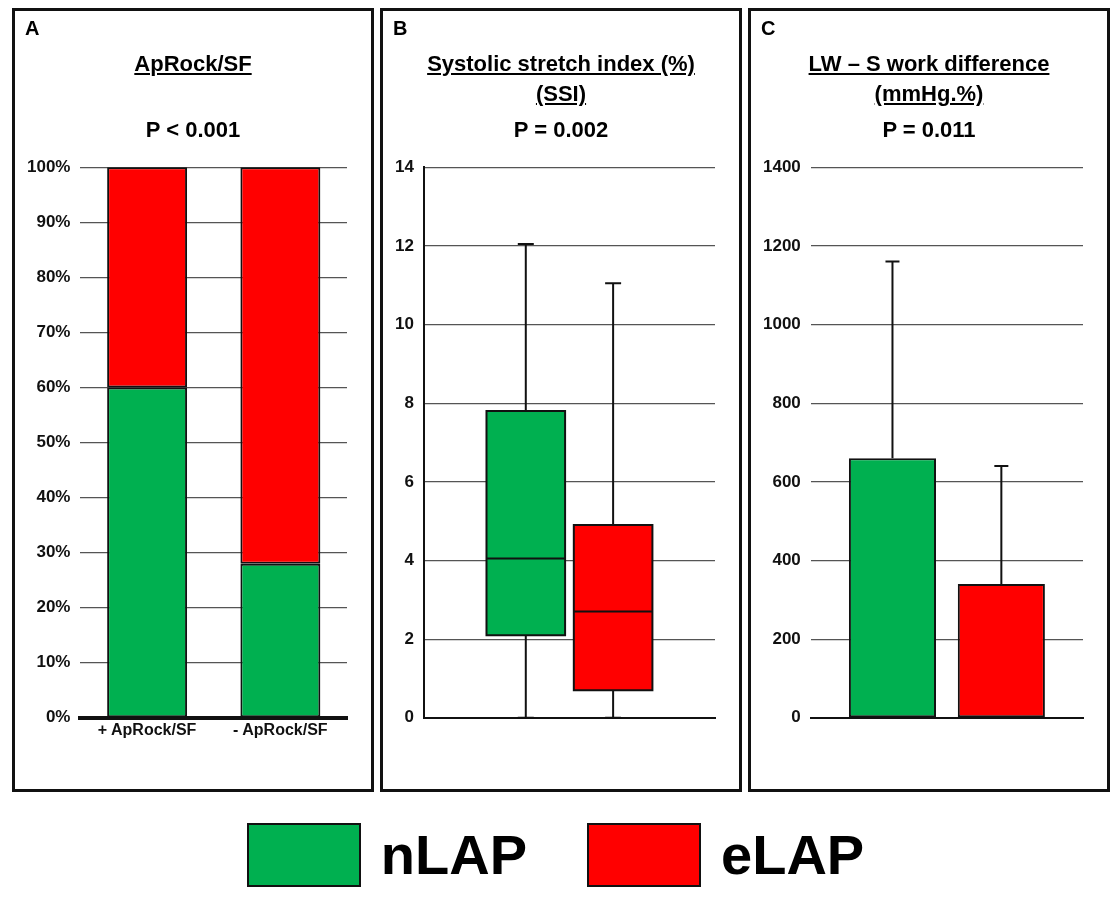  What do you see at coordinates (53, 442) in the screenshot?
I see `y-tick-label: 50%` at bounding box center [53, 442].